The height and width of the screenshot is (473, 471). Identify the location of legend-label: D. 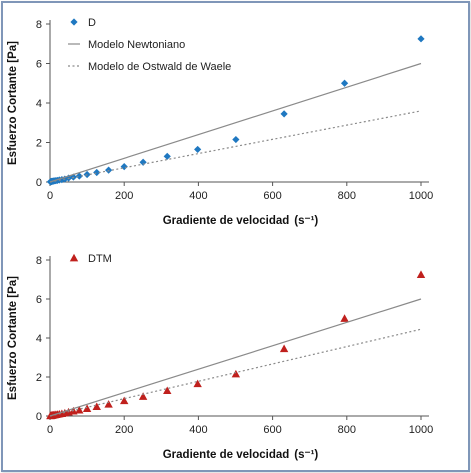
(92, 23).